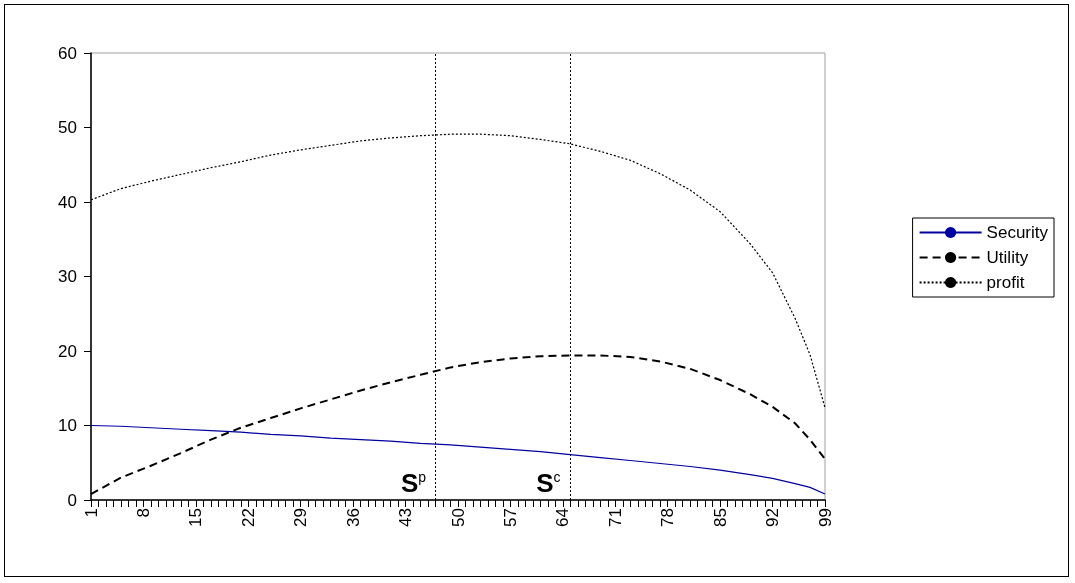 The width and height of the screenshot is (1075, 583). Describe the element at coordinates (773, 517) in the screenshot. I see `x-tick-label: 92` at that location.